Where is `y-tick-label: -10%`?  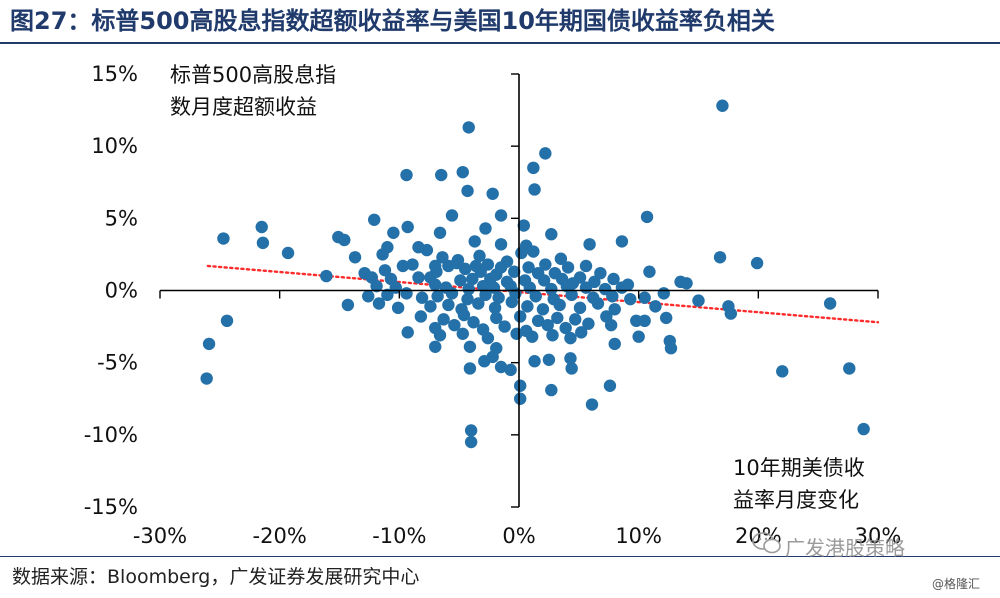
y-tick-label: -10% is located at coordinates (111, 435).